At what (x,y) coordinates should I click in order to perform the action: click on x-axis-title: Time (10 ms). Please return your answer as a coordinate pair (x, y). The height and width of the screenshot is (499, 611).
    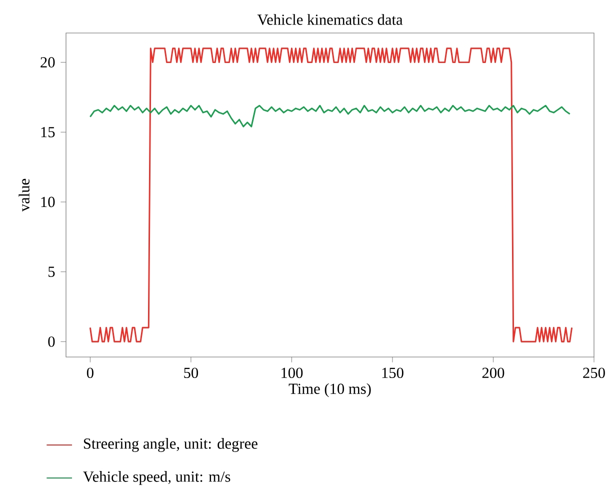
    Looking at the image, I should click on (329, 390).